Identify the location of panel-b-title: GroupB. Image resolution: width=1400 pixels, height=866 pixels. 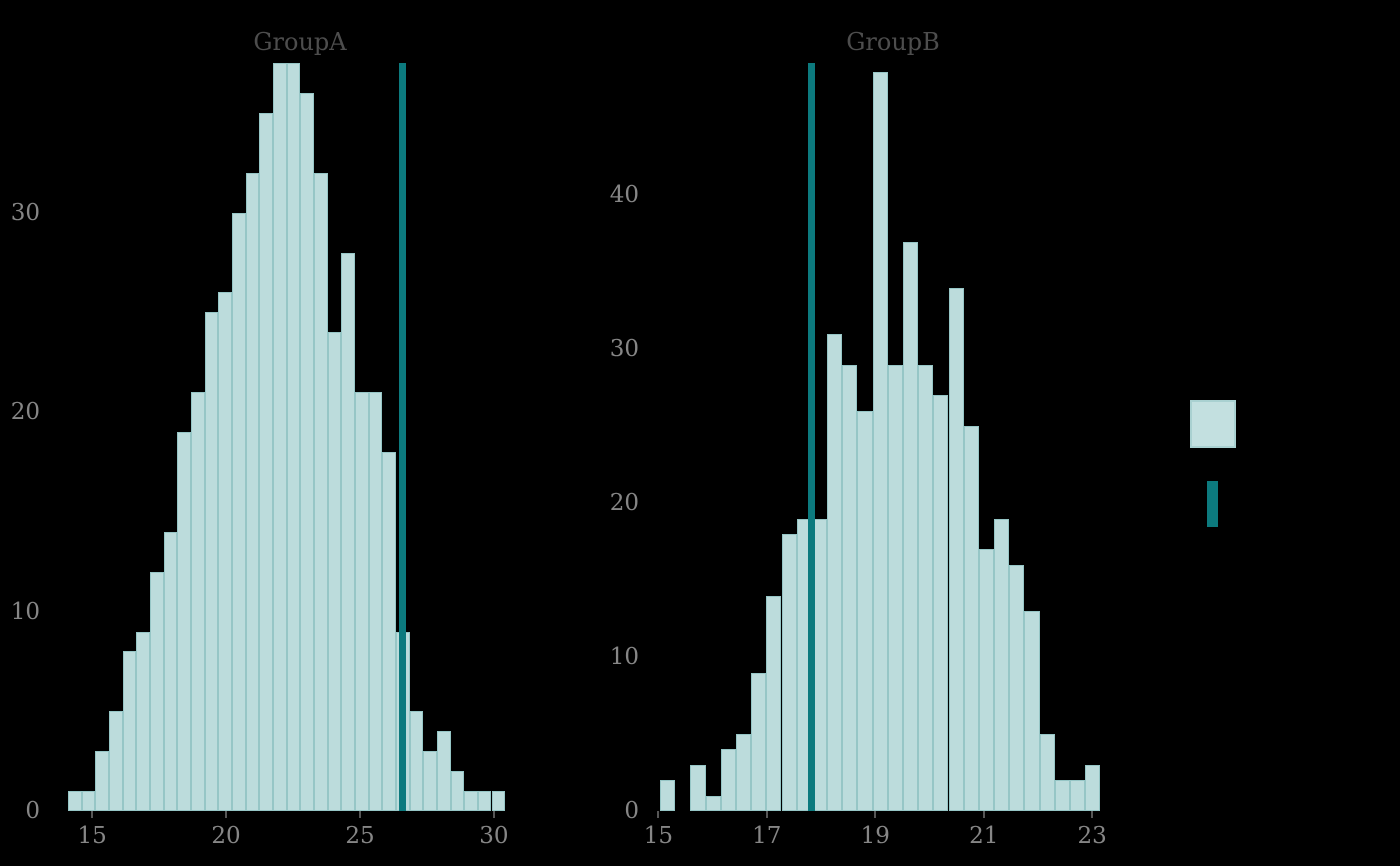
(893, 42).